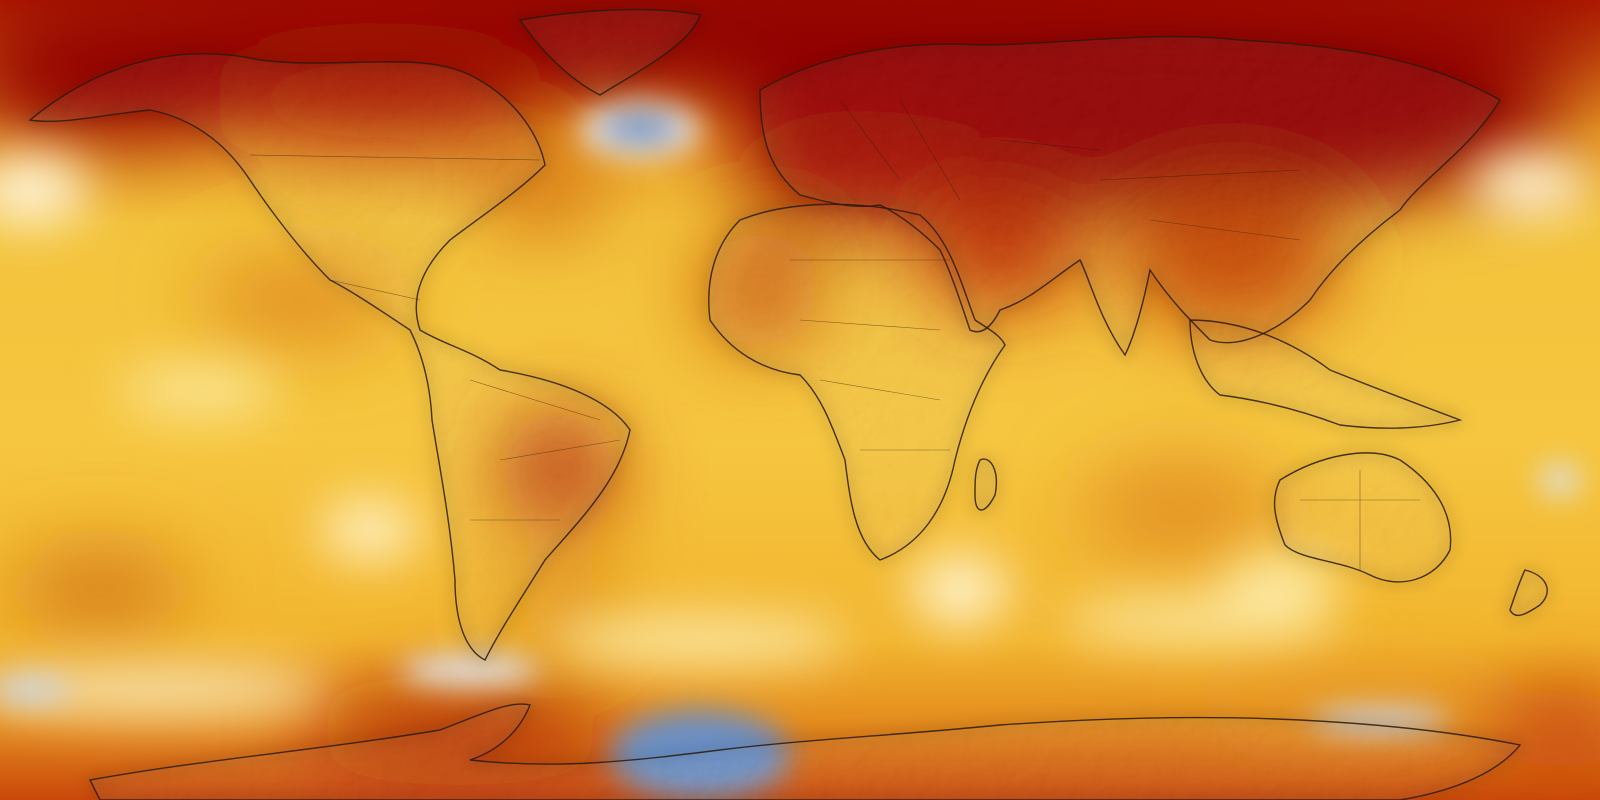 The image size is (1600, 800). Describe the element at coordinates (1362, 517) in the screenshot. I see `australia` at that location.